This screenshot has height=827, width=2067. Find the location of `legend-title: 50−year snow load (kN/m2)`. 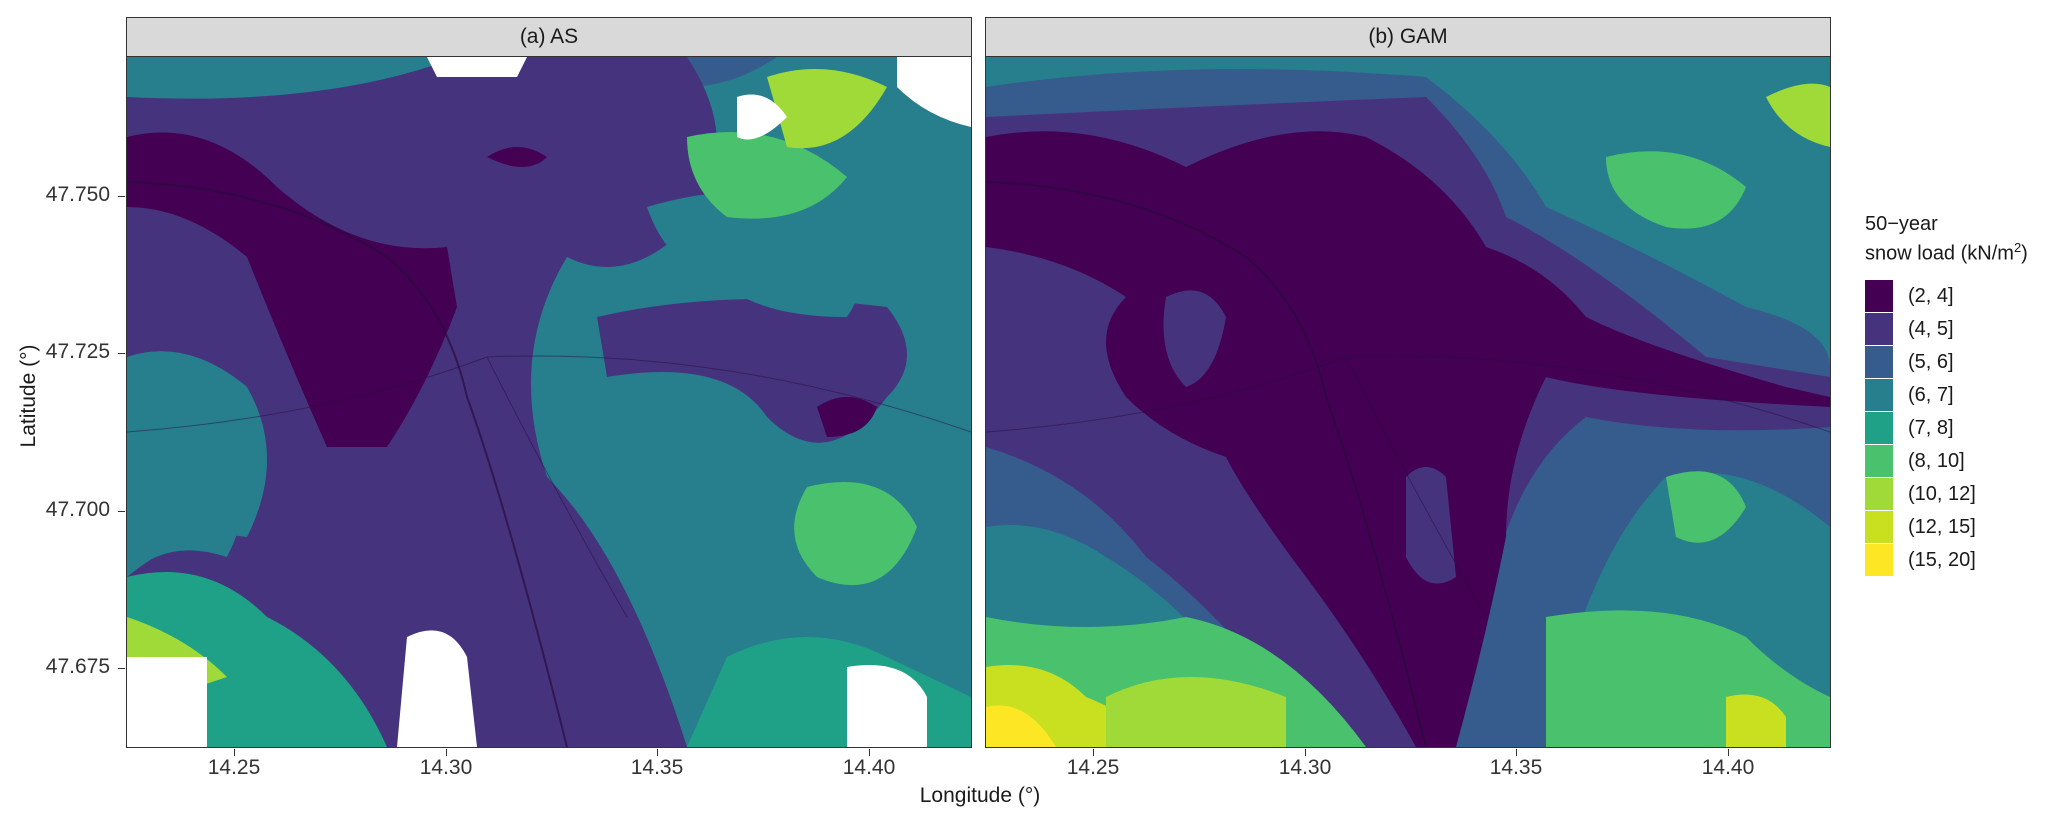

legend-title: 50−year snow load (kN/m2) is located at coordinates (1946, 239).